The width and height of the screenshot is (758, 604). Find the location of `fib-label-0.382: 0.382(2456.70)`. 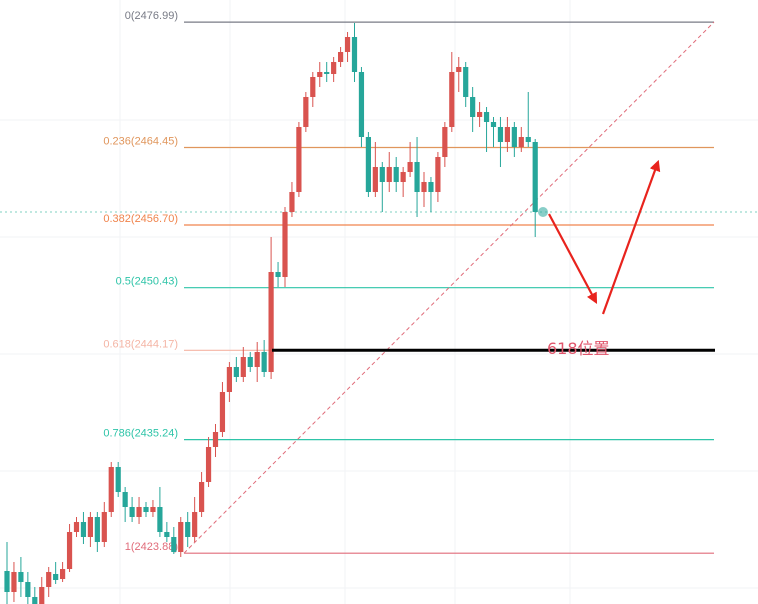

fib-label-0.382: 0.382(2456.70) is located at coordinates (140, 219).